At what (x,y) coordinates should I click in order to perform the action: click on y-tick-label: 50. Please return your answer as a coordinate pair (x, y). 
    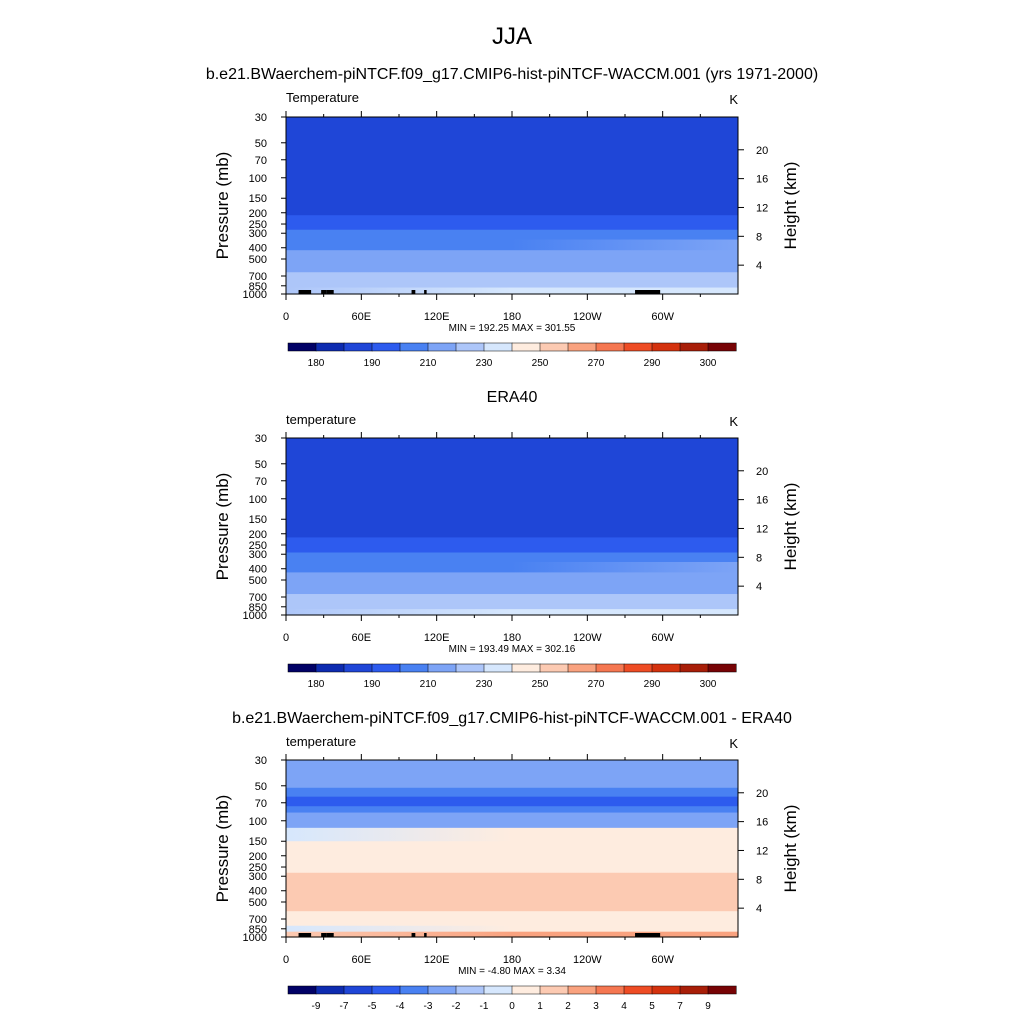
    Looking at the image, I should click on (261, 787).